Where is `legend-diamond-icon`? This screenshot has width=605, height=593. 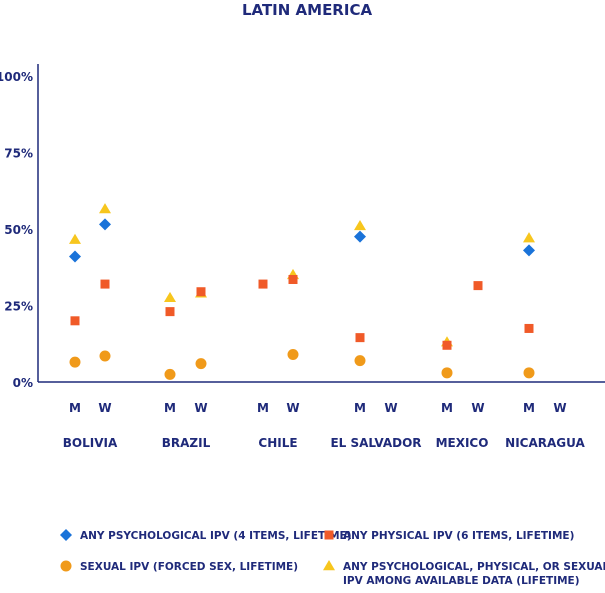
legend-diamond-icon is located at coordinates (66, 535).